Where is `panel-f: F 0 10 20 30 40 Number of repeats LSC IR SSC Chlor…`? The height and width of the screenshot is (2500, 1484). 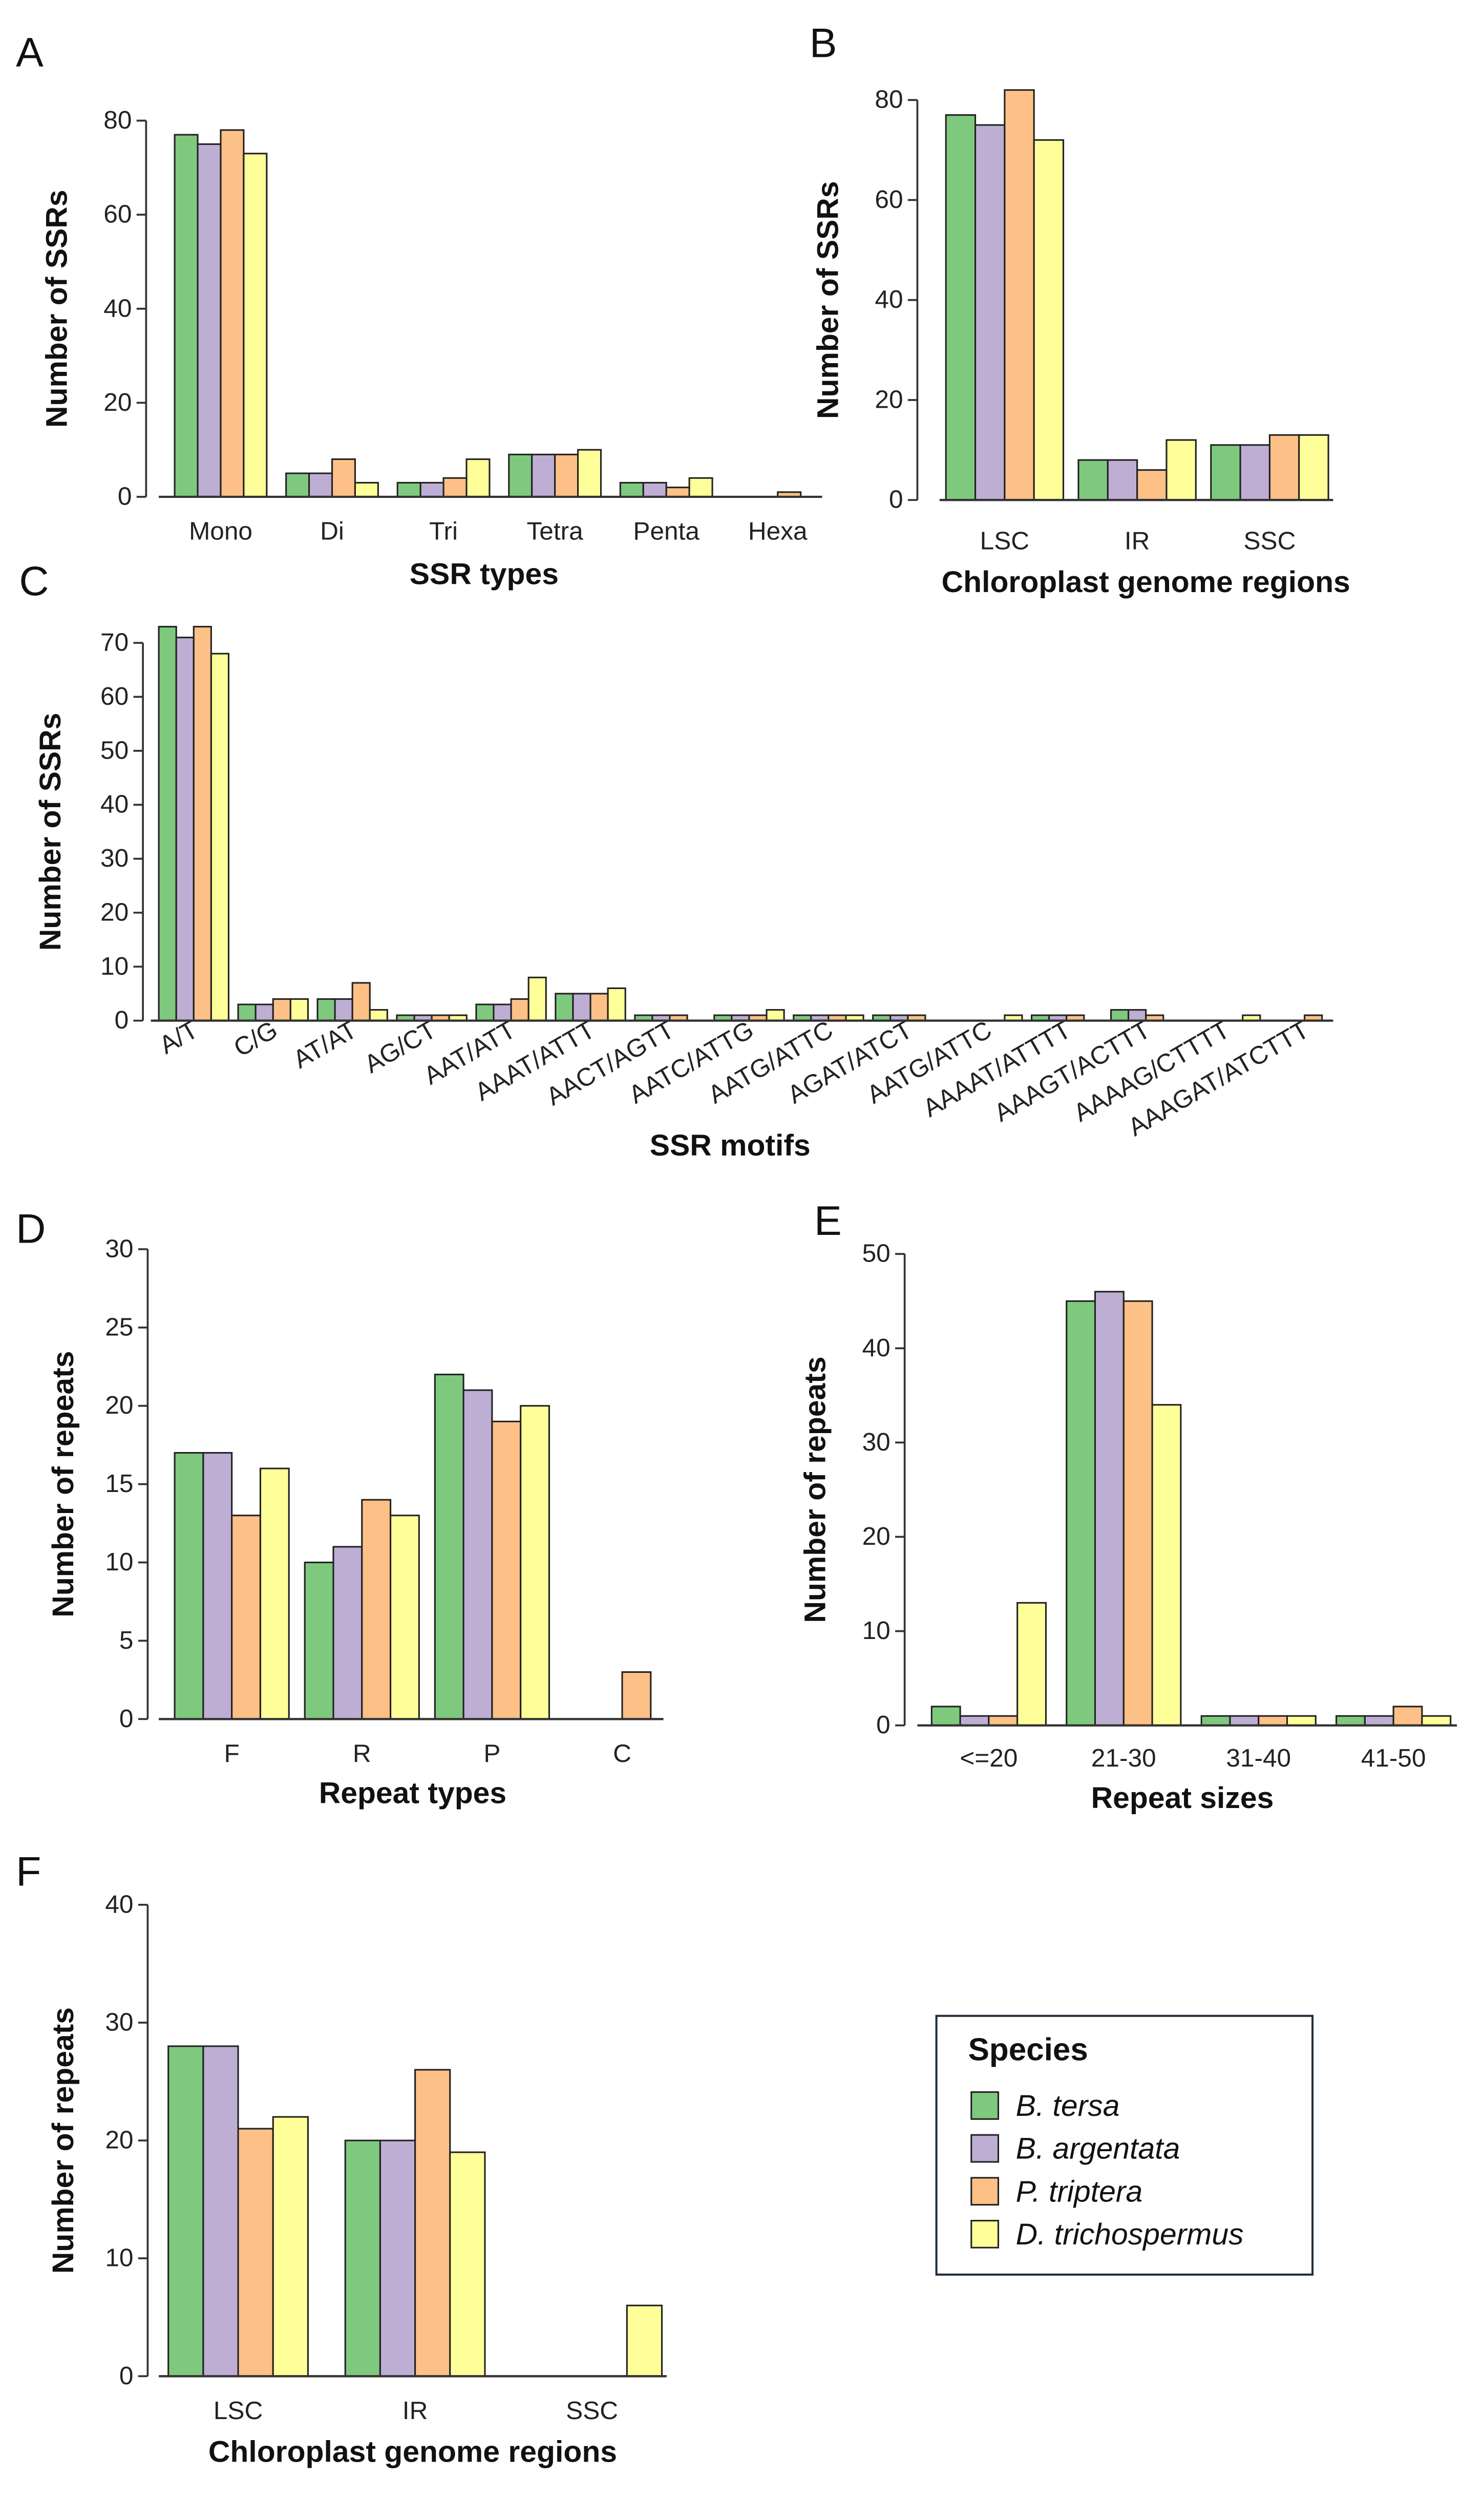
panel-f: F 0 10 20 30 40 Number of repeats LSC IR SSC Chlor… is located at coordinates (342, 2159).